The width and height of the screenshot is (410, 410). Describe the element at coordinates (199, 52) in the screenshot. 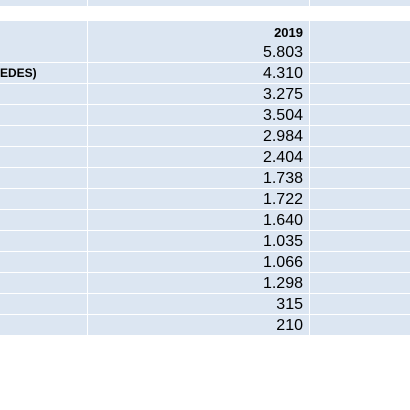

I see `row-value: 5.803` at that location.